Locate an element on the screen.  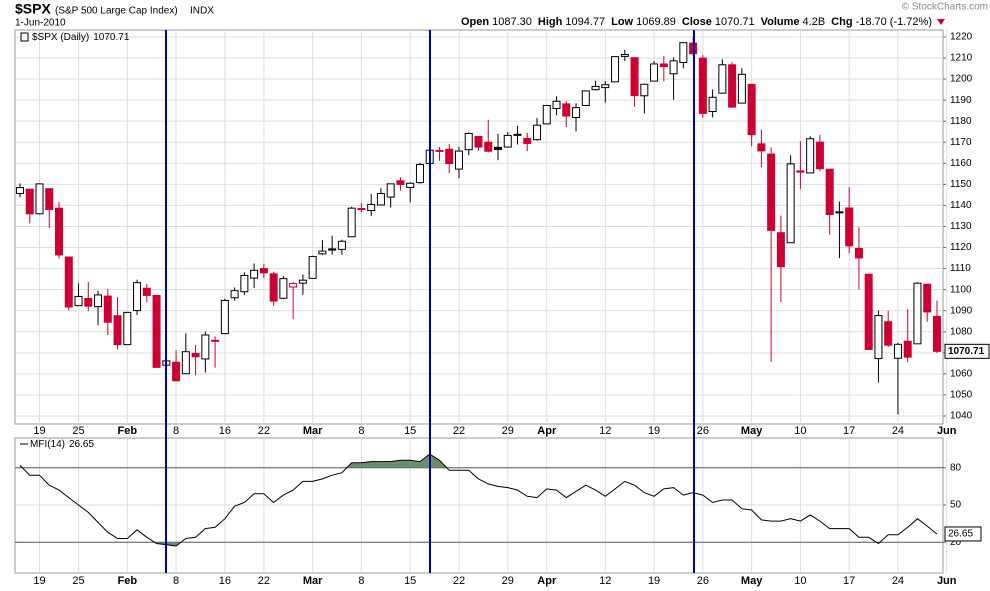
y-tick-label: 1040 is located at coordinates (961, 416).